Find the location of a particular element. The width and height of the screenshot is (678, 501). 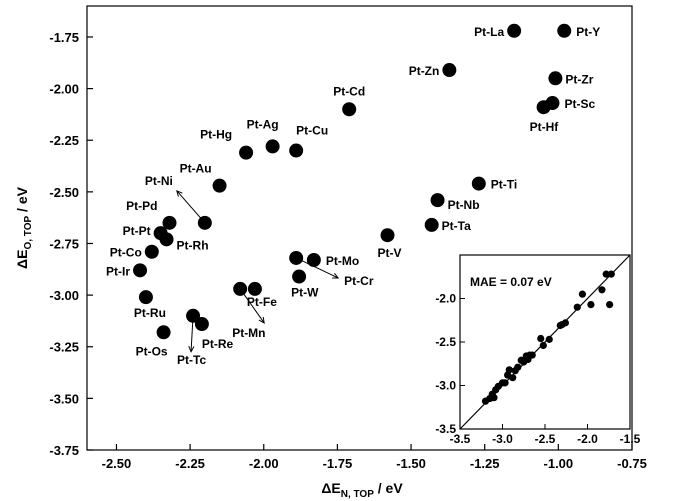

point-pt-fe is located at coordinates (254, 288).